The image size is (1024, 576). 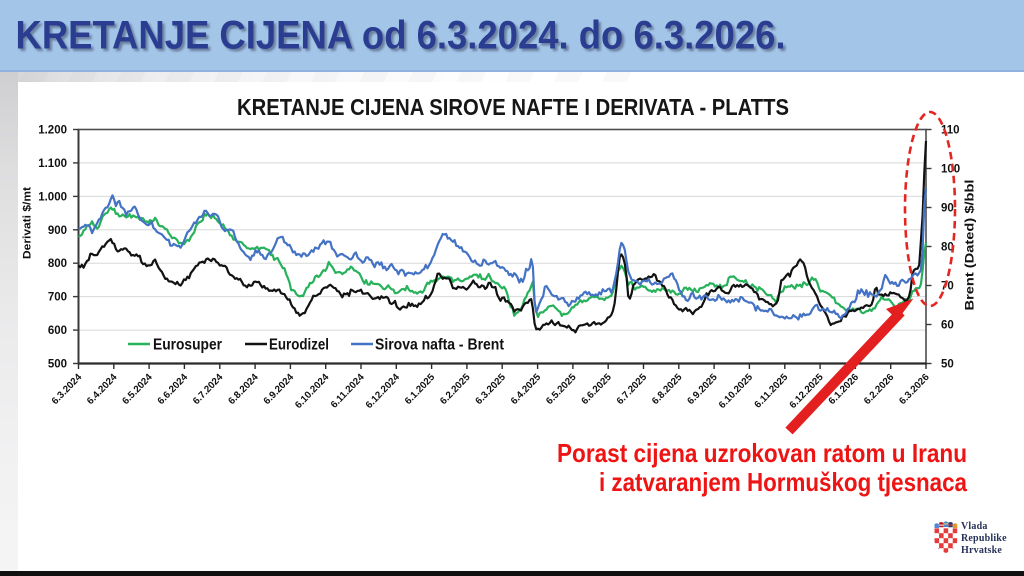 I want to click on svg-text: 800, so click(x=57, y=264).